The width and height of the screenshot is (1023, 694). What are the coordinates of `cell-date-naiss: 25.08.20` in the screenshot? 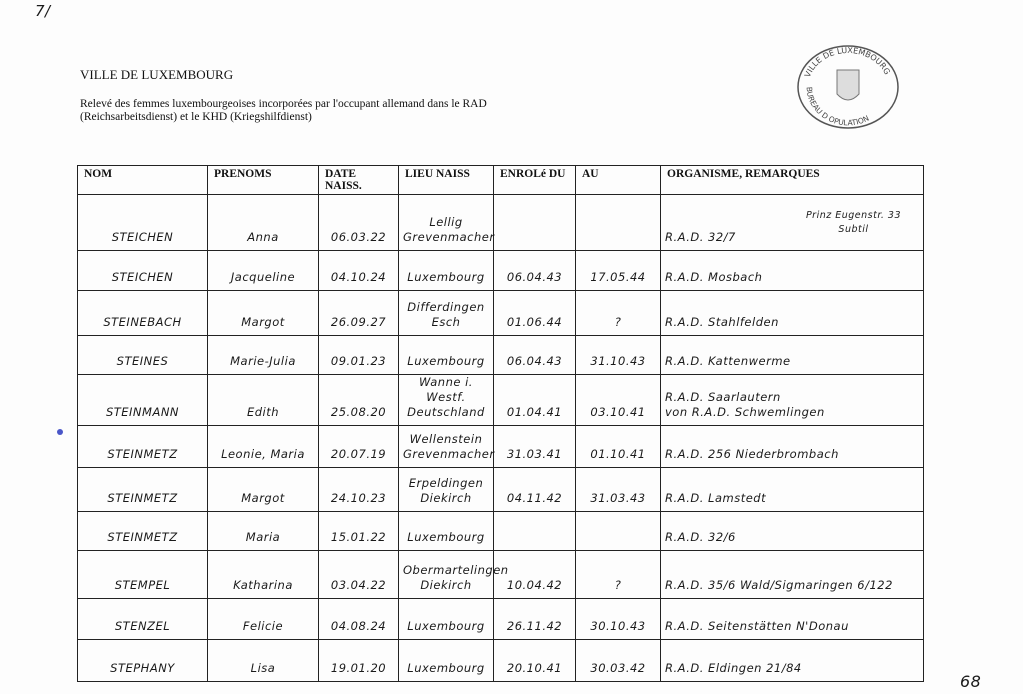 It's located at (358, 400).